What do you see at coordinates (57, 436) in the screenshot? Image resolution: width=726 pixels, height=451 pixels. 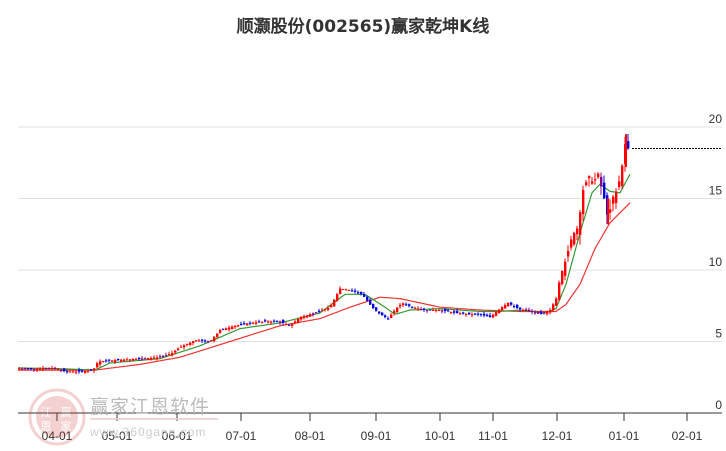 I see `x-tick-label: 04-01` at bounding box center [57, 436].